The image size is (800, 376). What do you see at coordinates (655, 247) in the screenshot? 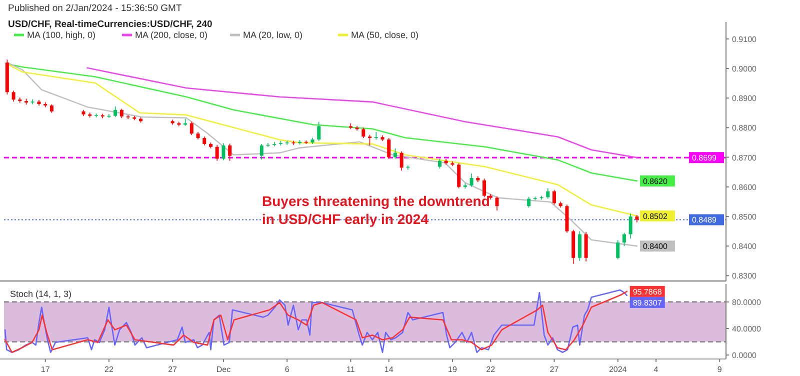
I see `data-label: 0.8400` at bounding box center [655, 247].